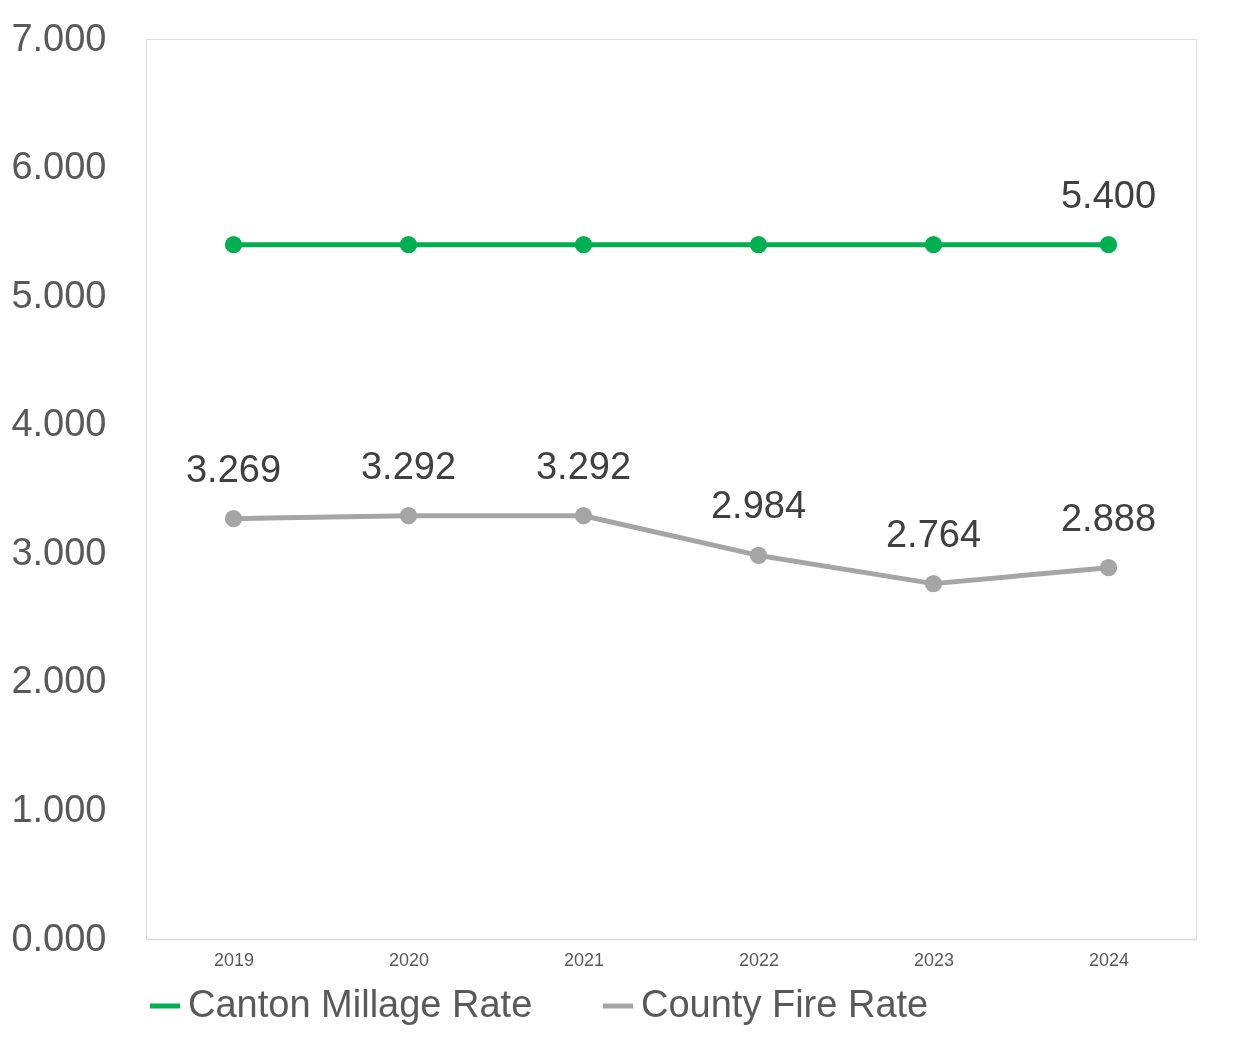 The width and height of the screenshot is (1248, 1050). What do you see at coordinates (785, 1004) in the screenshot?
I see `legend-label: County Fire Rate` at bounding box center [785, 1004].